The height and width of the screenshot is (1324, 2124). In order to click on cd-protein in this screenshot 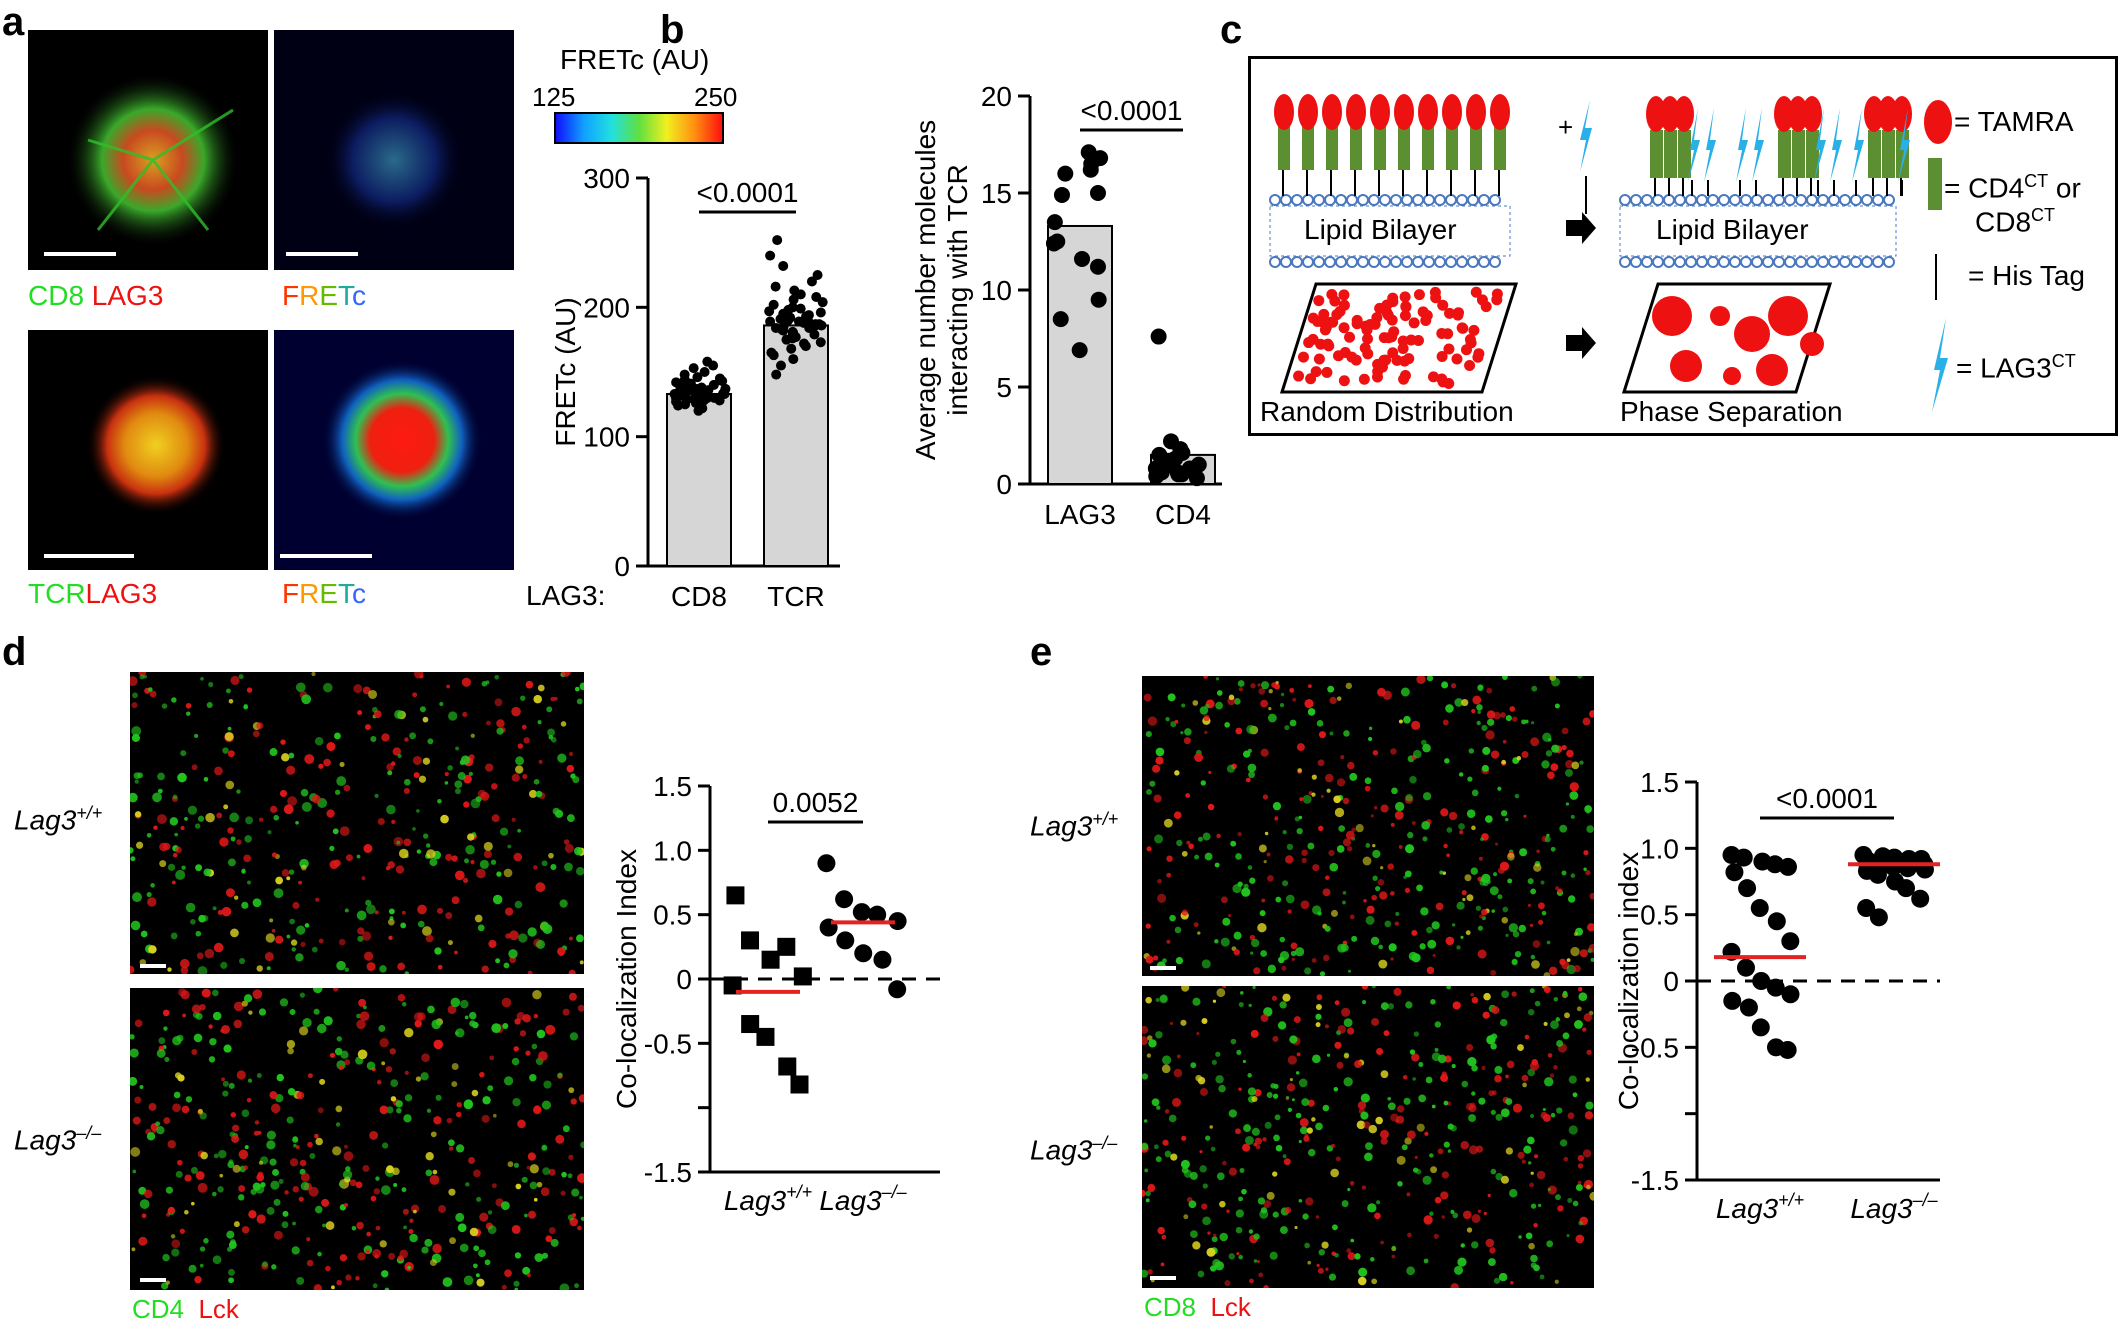, I will do `click(1284, 147)`.